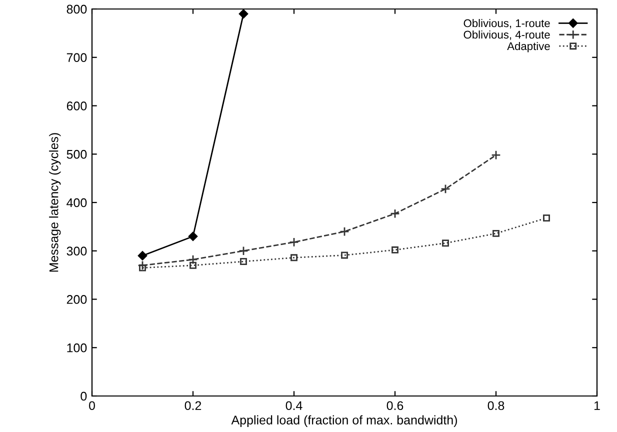 Image resolution: width=617 pixels, height=432 pixels. What do you see at coordinates (92, 405) in the screenshot?
I see `x-tick-label: 0` at bounding box center [92, 405].